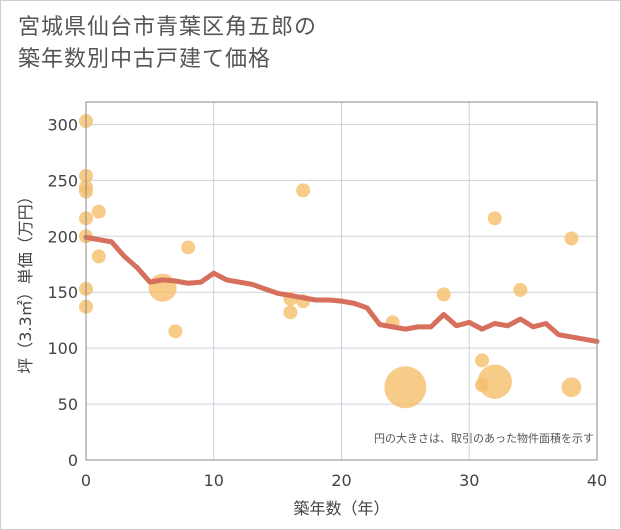 The height and width of the screenshot is (530, 621). Describe the element at coordinates (86, 480) in the screenshot. I see `x-tick-label: 0` at that location.